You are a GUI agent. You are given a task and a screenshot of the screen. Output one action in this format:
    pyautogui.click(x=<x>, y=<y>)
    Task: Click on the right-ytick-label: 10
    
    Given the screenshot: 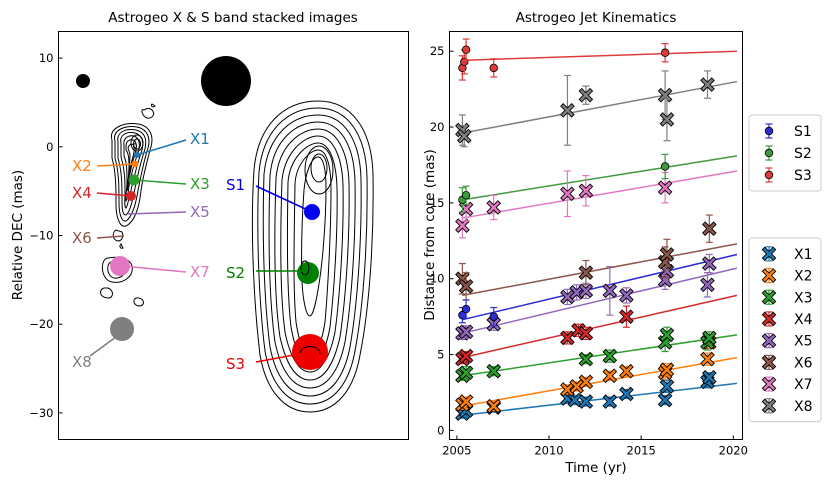 What is the action you would take?
    pyautogui.click(x=437, y=279)
    